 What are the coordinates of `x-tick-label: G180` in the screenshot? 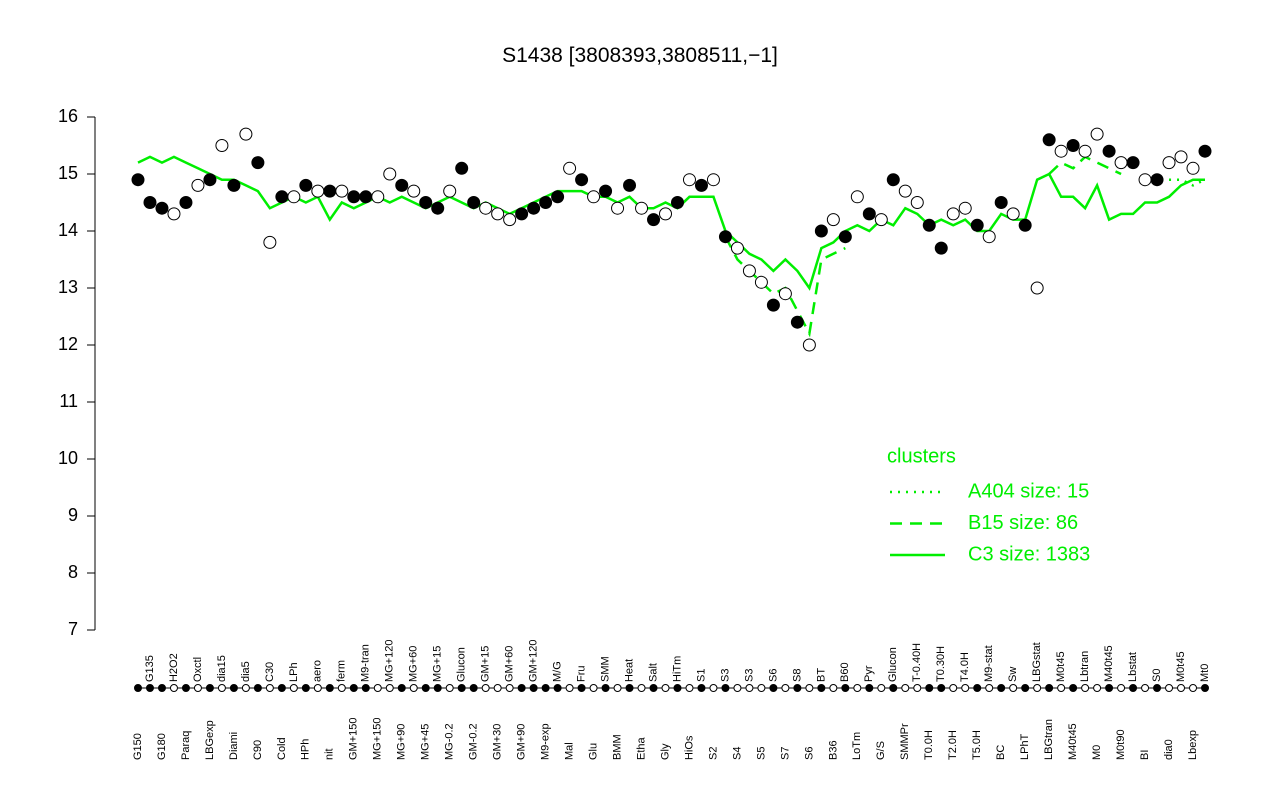 It's located at (162, 746).